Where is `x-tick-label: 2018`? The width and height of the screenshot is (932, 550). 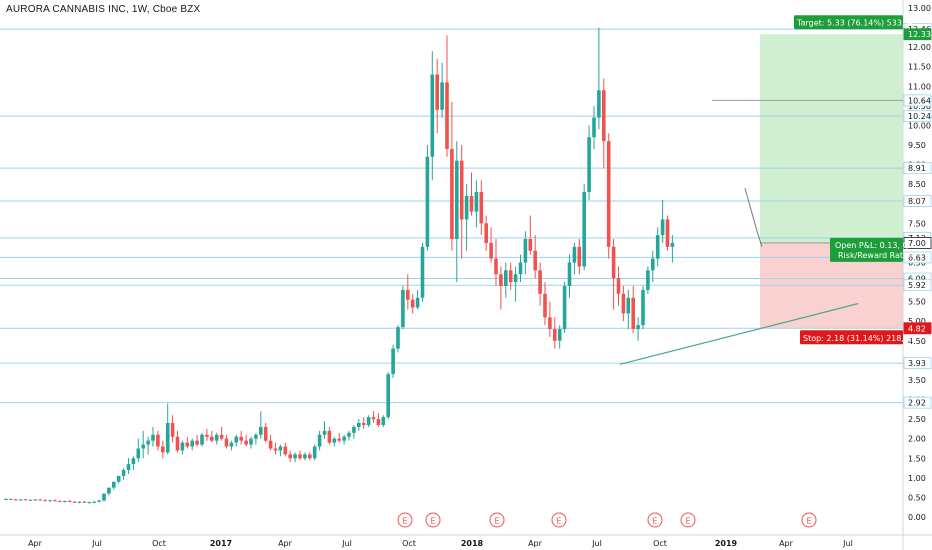
x-tick-label: 2018 is located at coordinates (472, 543).